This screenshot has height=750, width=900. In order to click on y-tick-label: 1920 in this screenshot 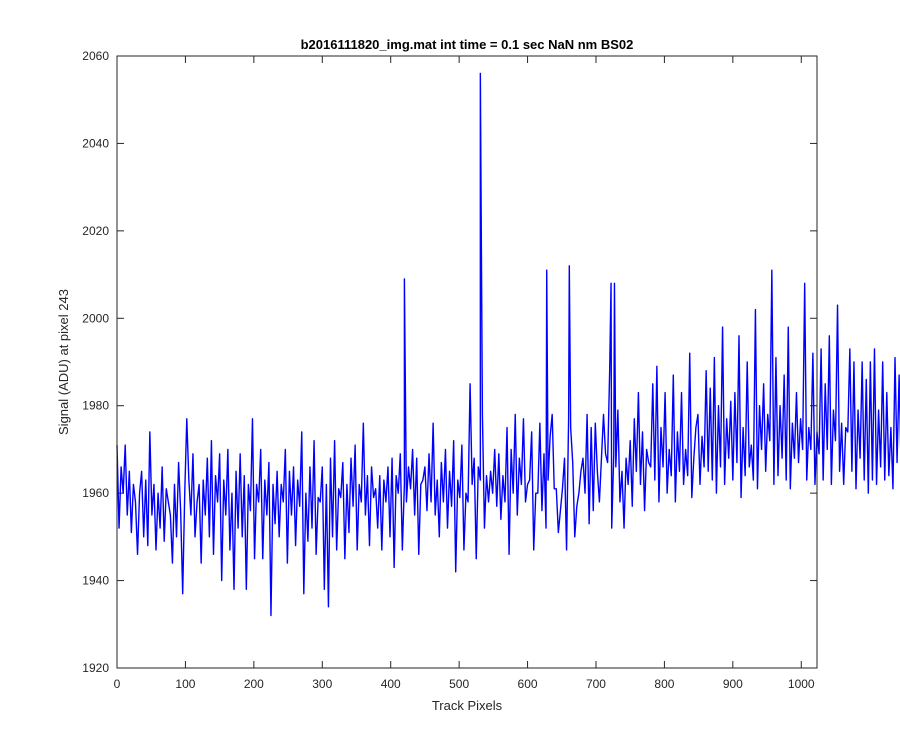, I will do `click(95, 668)`.